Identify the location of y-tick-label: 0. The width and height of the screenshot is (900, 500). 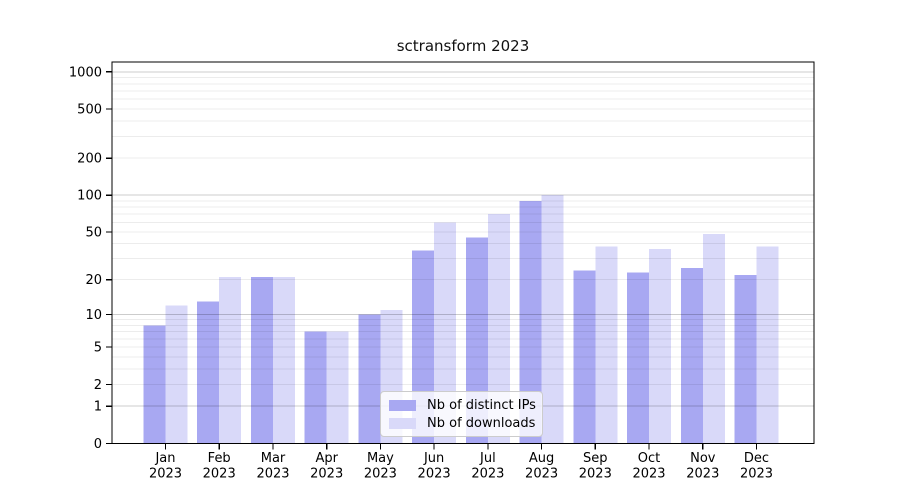
(98, 444).